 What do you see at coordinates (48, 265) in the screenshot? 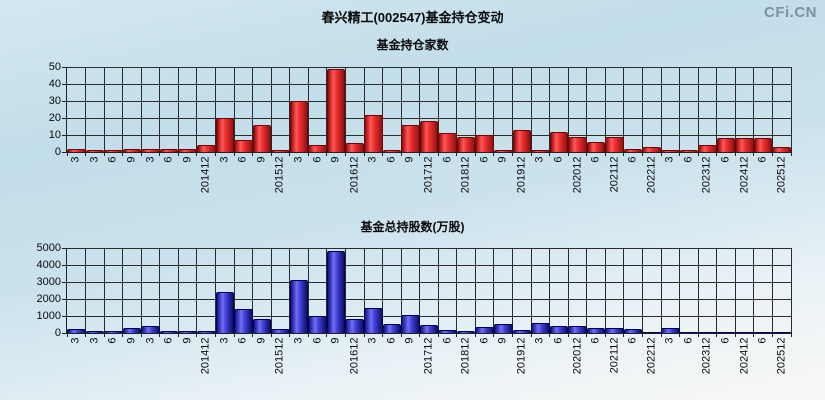
I see `y-axis-label: 4000` at bounding box center [48, 265].